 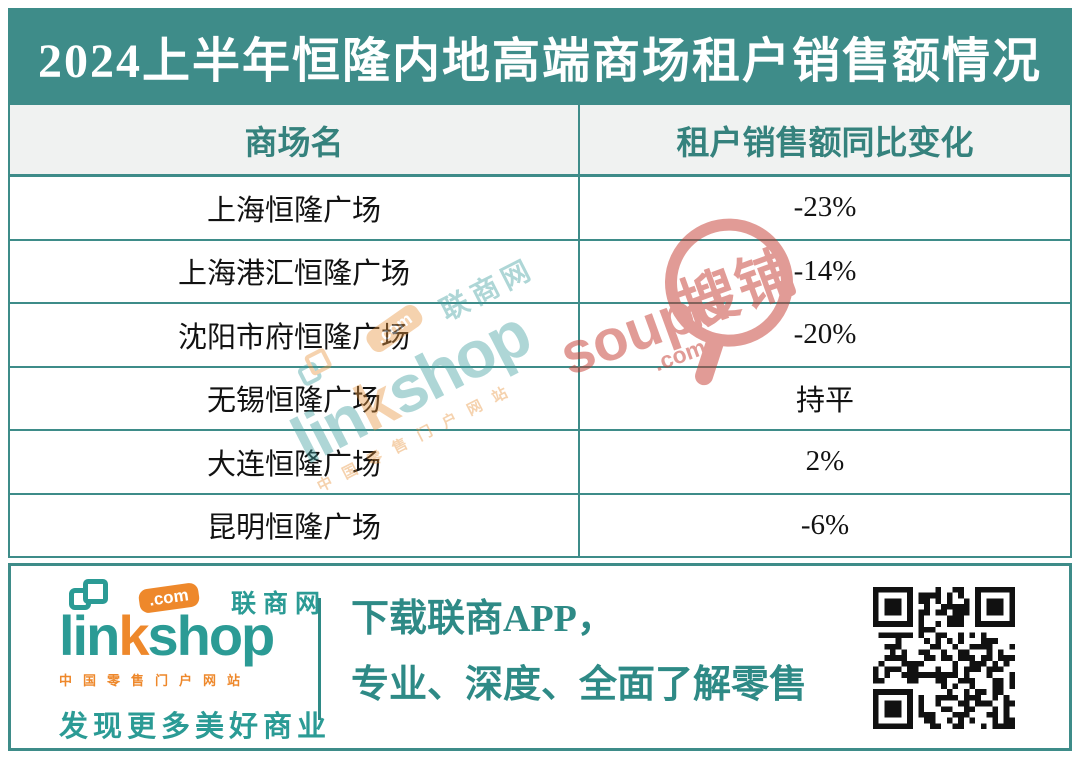 What do you see at coordinates (88, 594) in the screenshot?
I see `chain-link-icon` at bounding box center [88, 594].